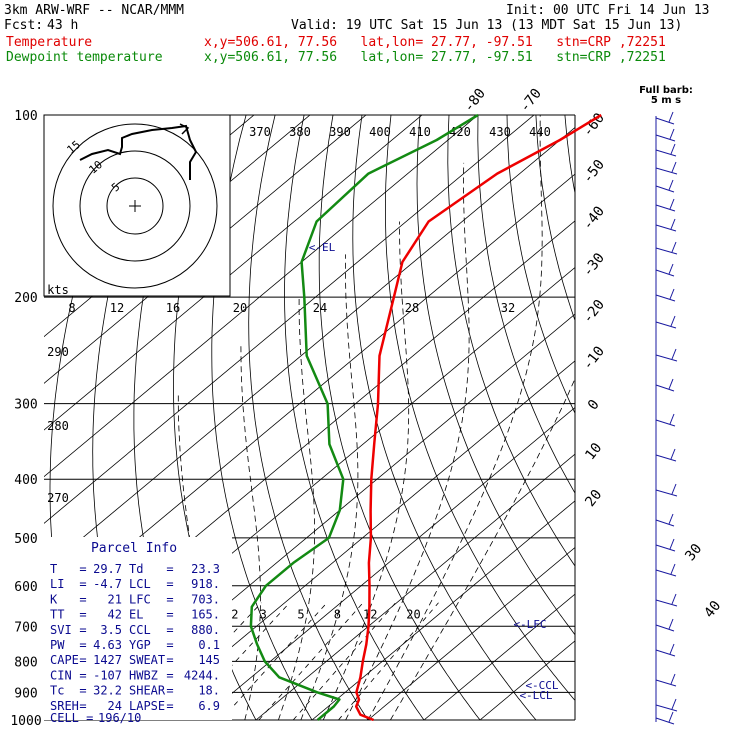 The height and width of the screenshot is (740, 740). What do you see at coordinates (25, 662) in the screenshot?
I see `pressure-label-800: 800` at bounding box center [25, 662].